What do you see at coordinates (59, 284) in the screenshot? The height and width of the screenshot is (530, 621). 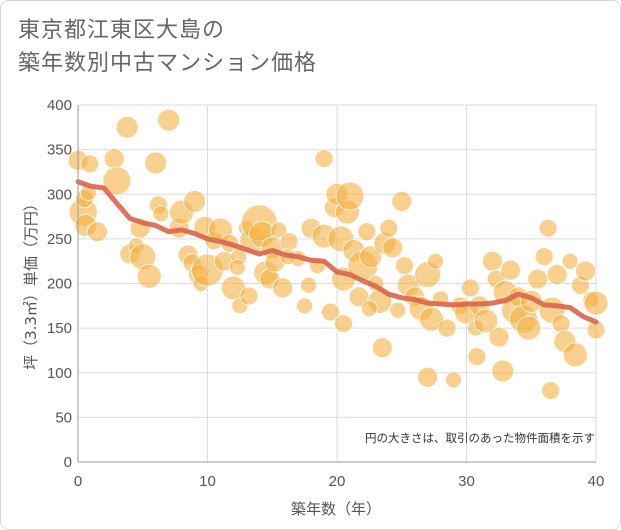 I see `y-tick-label: 200` at bounding box center [59, 284].